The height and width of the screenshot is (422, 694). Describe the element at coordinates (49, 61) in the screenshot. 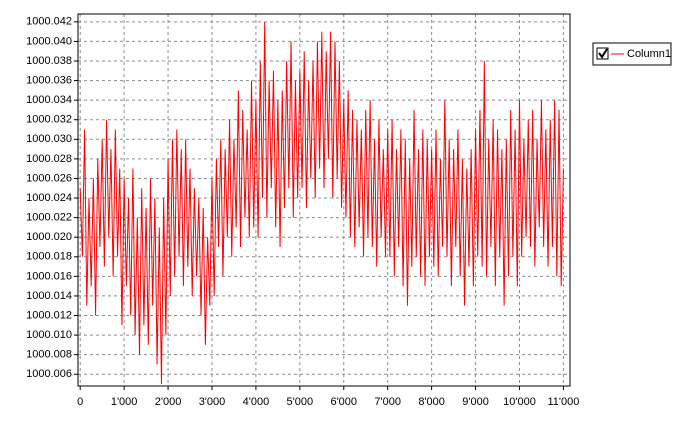

I see `y-tick-label: 1000.038` at that location.